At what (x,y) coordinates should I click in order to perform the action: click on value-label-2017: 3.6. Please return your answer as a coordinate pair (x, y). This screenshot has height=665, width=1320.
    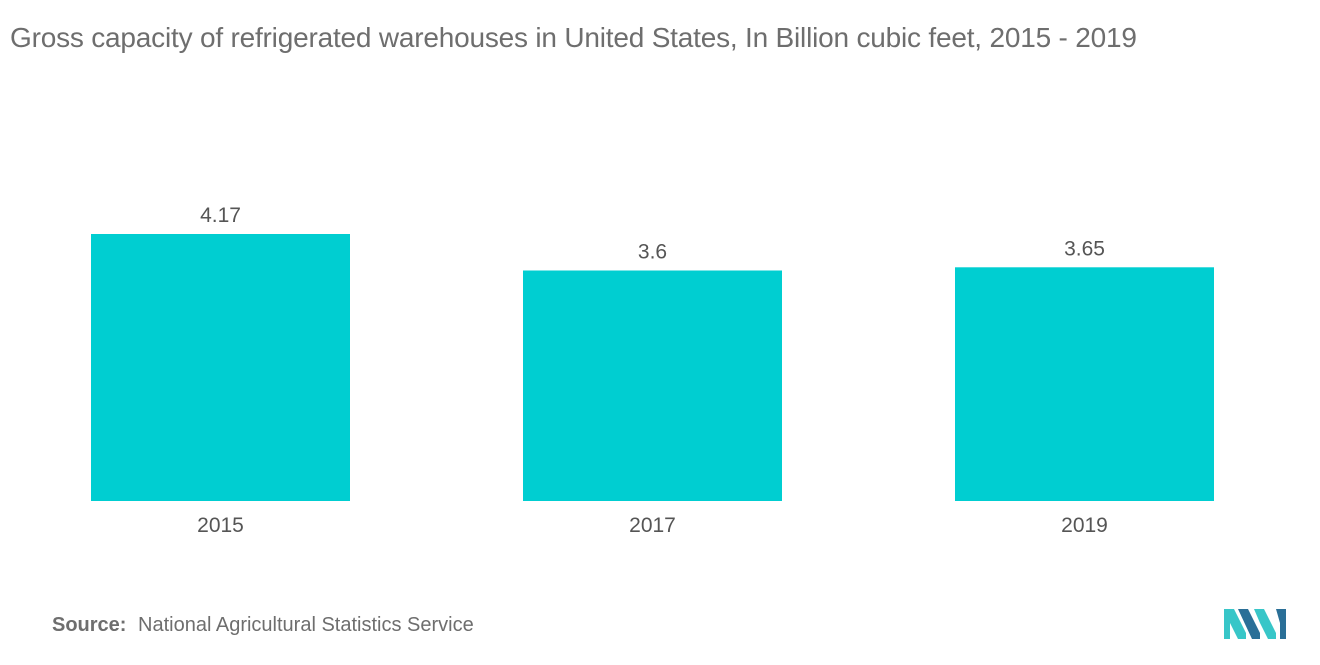
    Looking at the image, I should click on (652, 251).